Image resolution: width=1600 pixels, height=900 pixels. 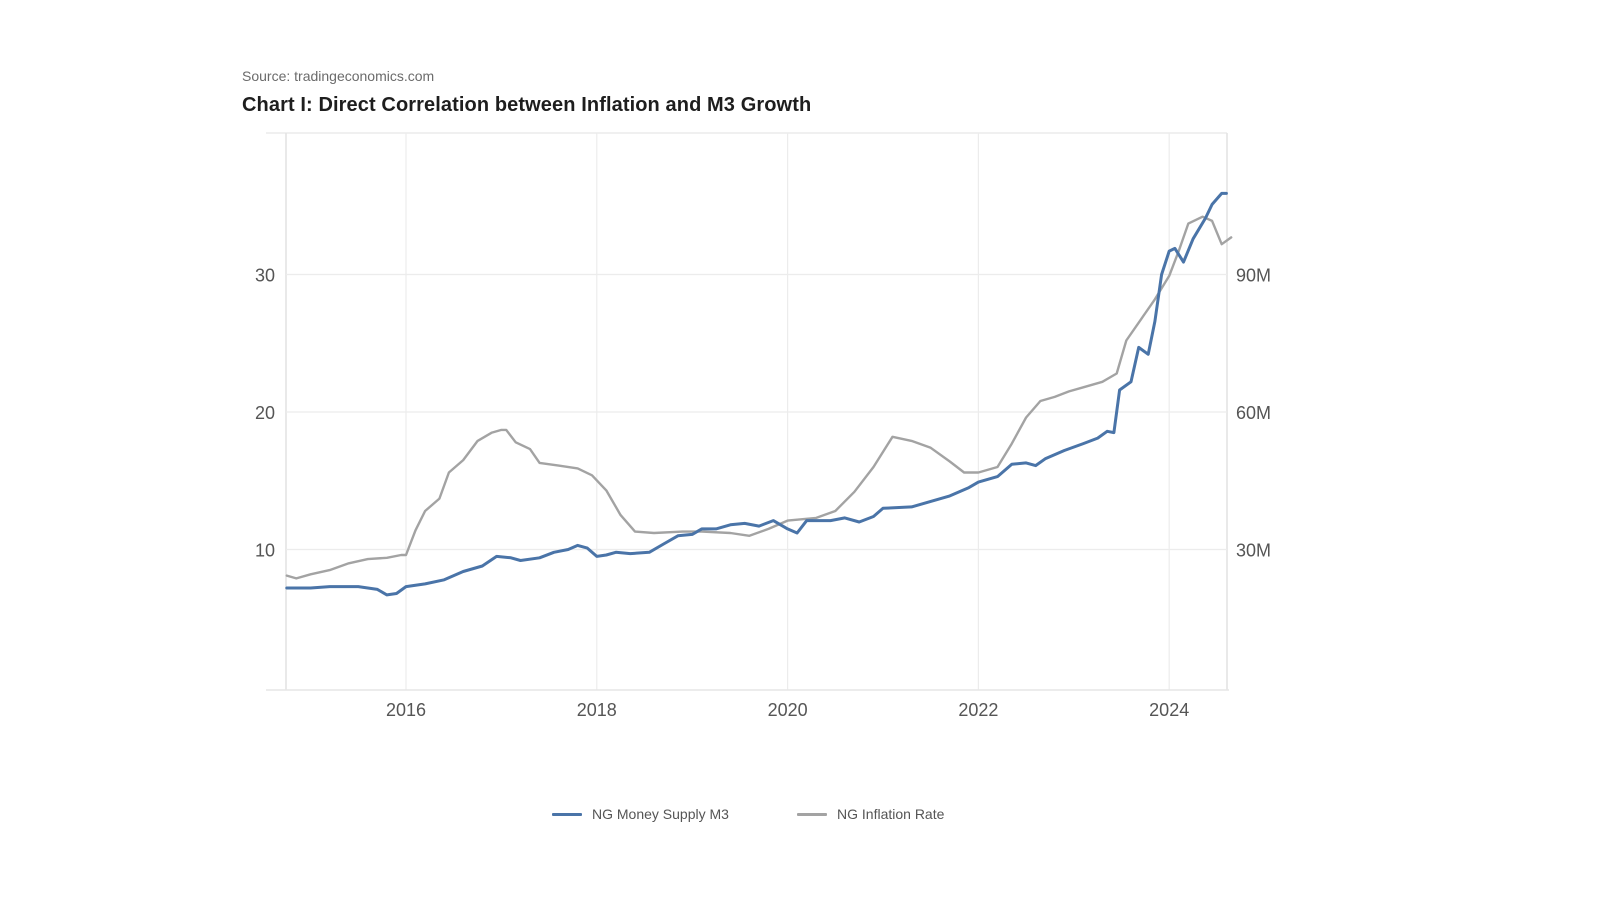 What do you see at coordinates (597, 710) in the screenshot?
I see `x-tick-label-2018: 2018` at bounding box center [597, 710].